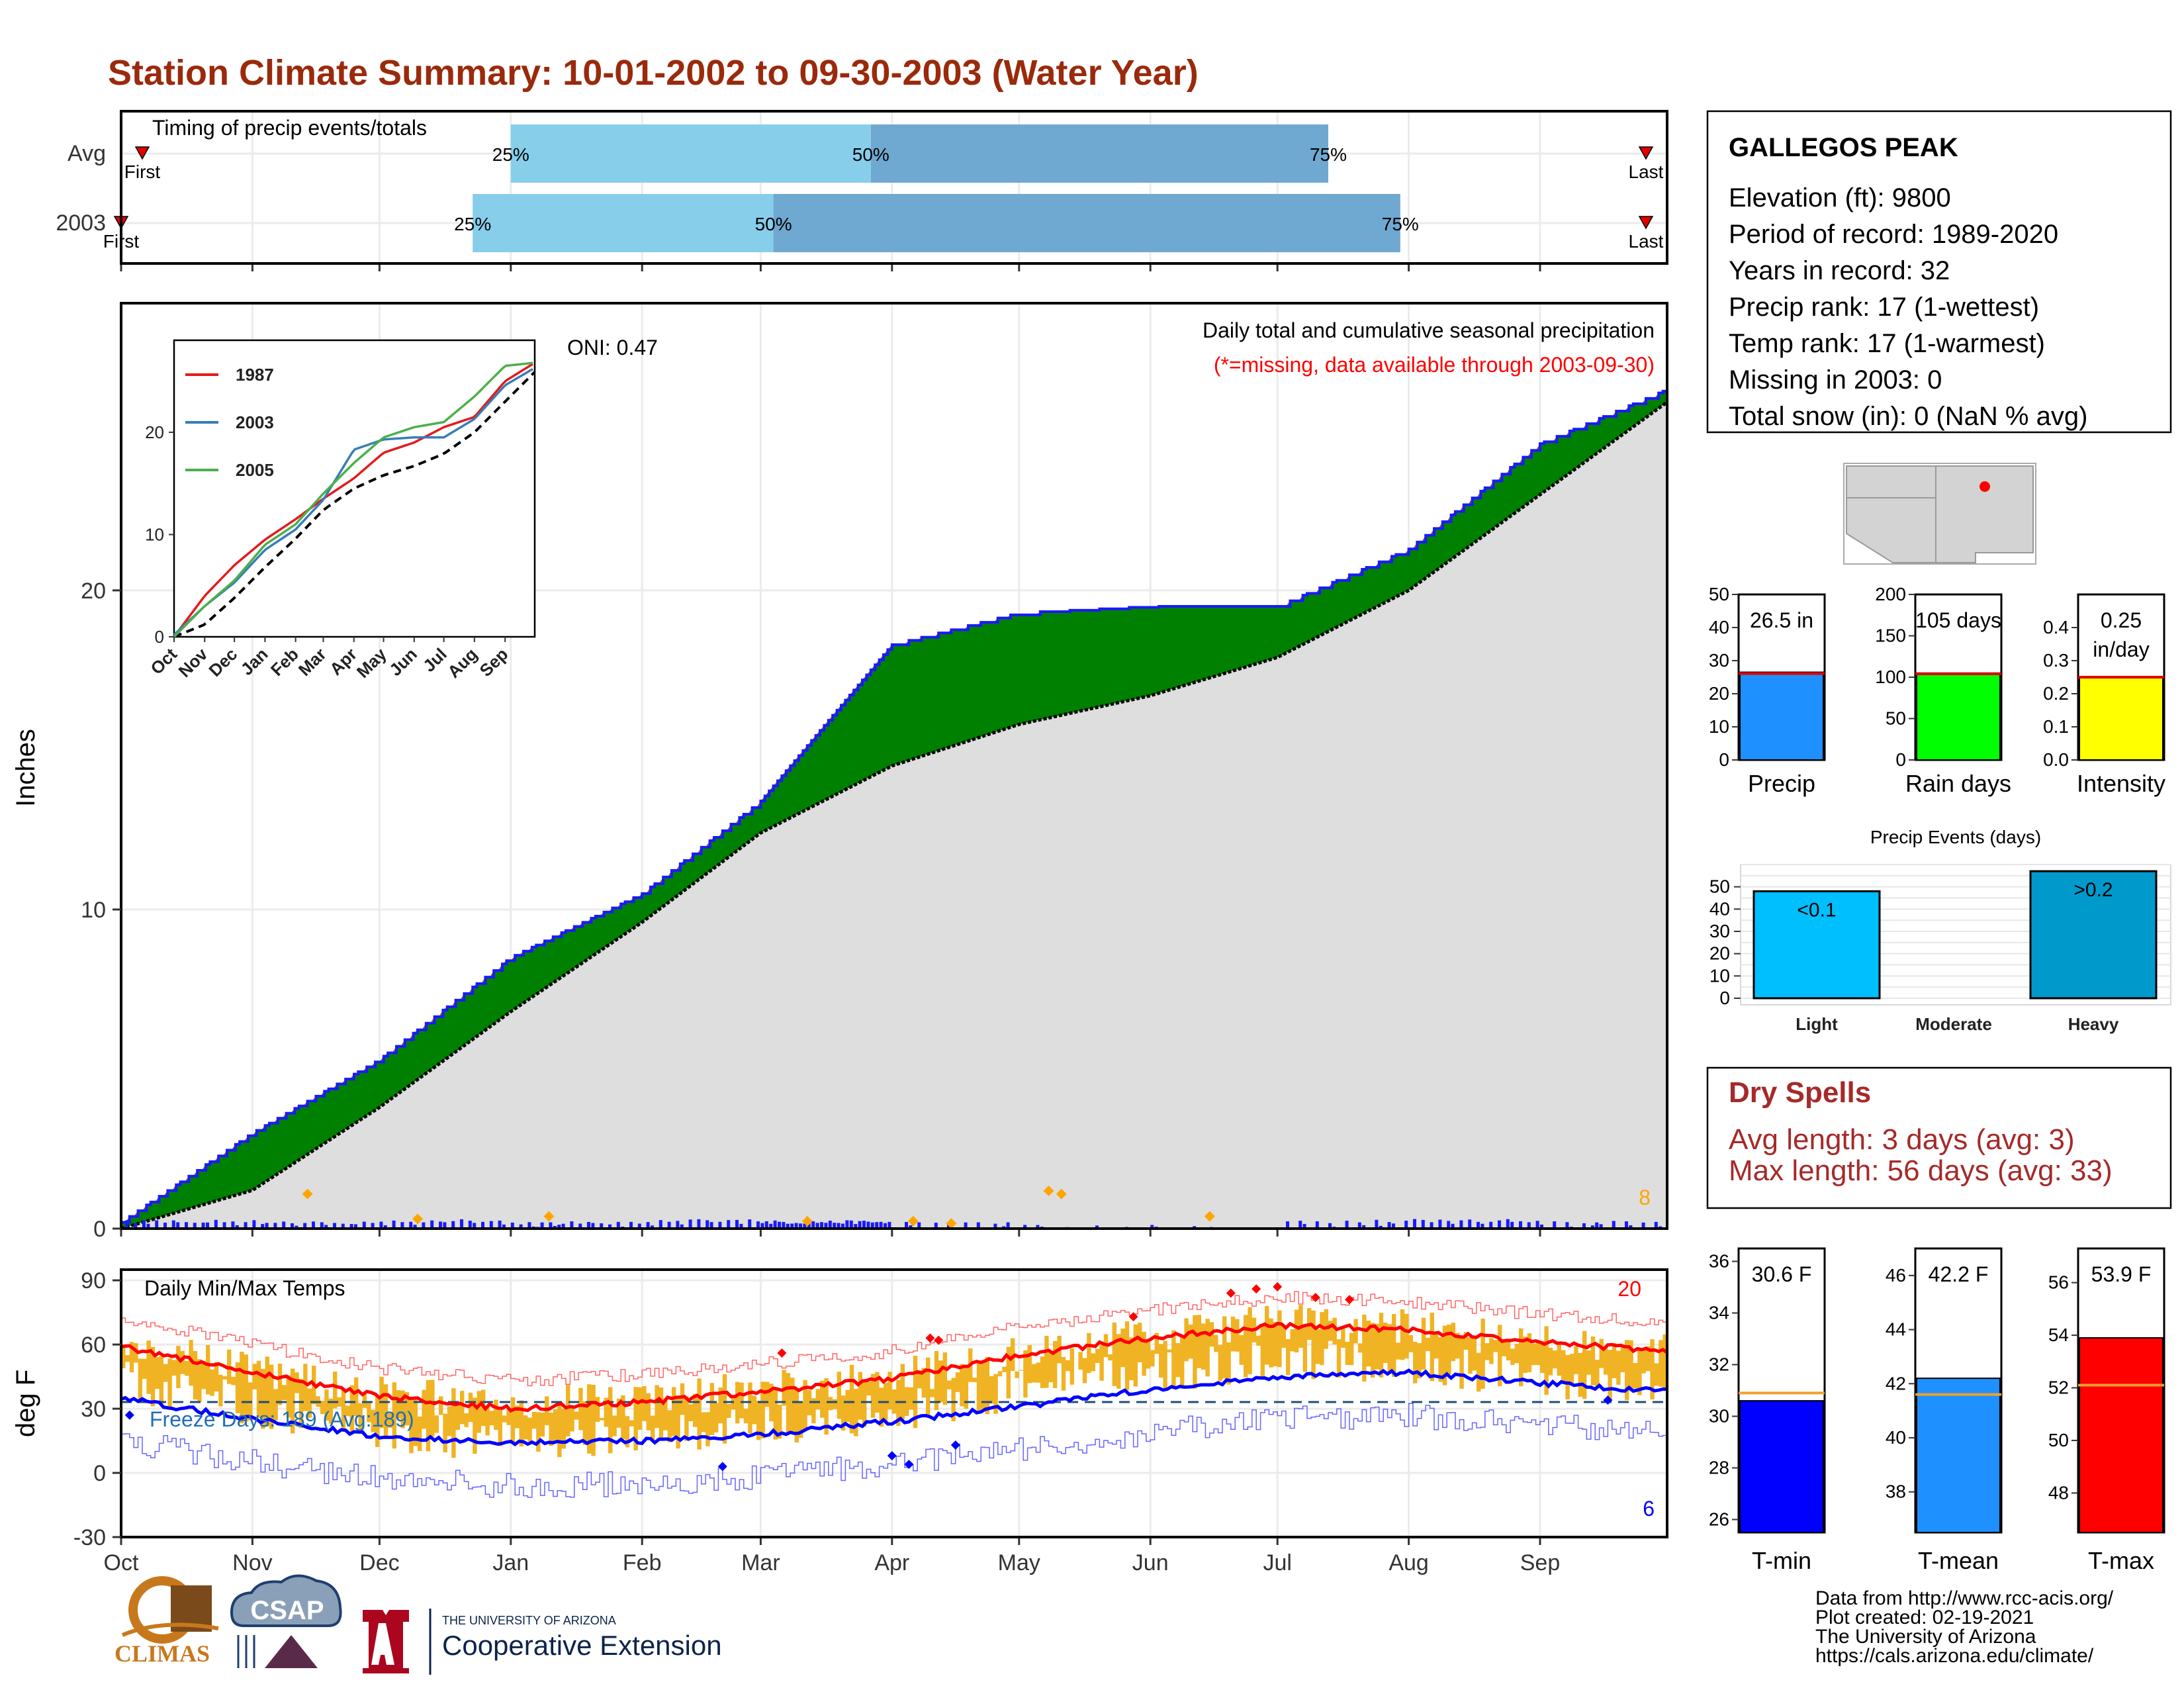  I want to click on oni-value: ONI: 0.47, so click(612, 347).